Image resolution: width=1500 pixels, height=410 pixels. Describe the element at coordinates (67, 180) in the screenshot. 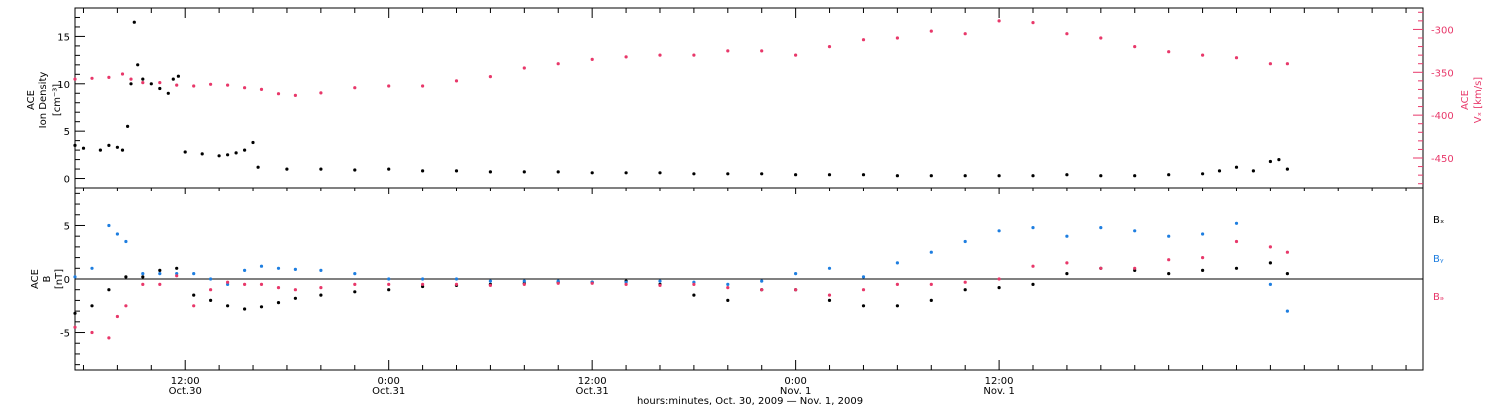

I see `density-tick-label: 0` at that location.